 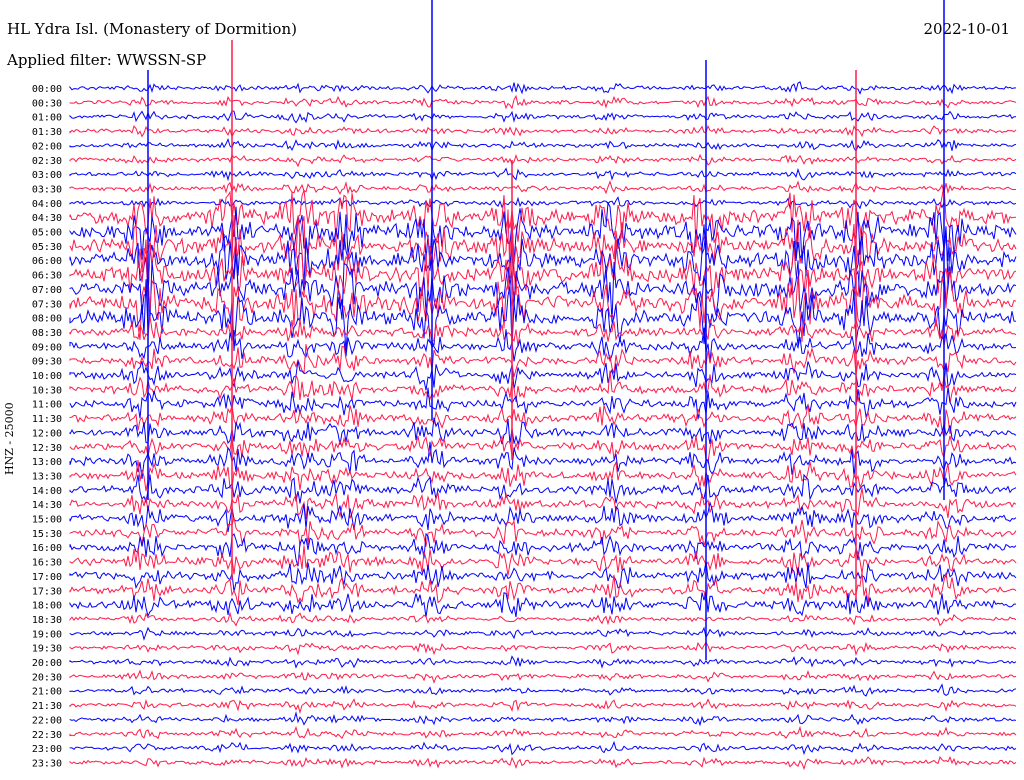 What do you see at coordinates (47, 620) in the screenshot?
I see `row-time-label: 18:30` at bounding box center [47, 620].